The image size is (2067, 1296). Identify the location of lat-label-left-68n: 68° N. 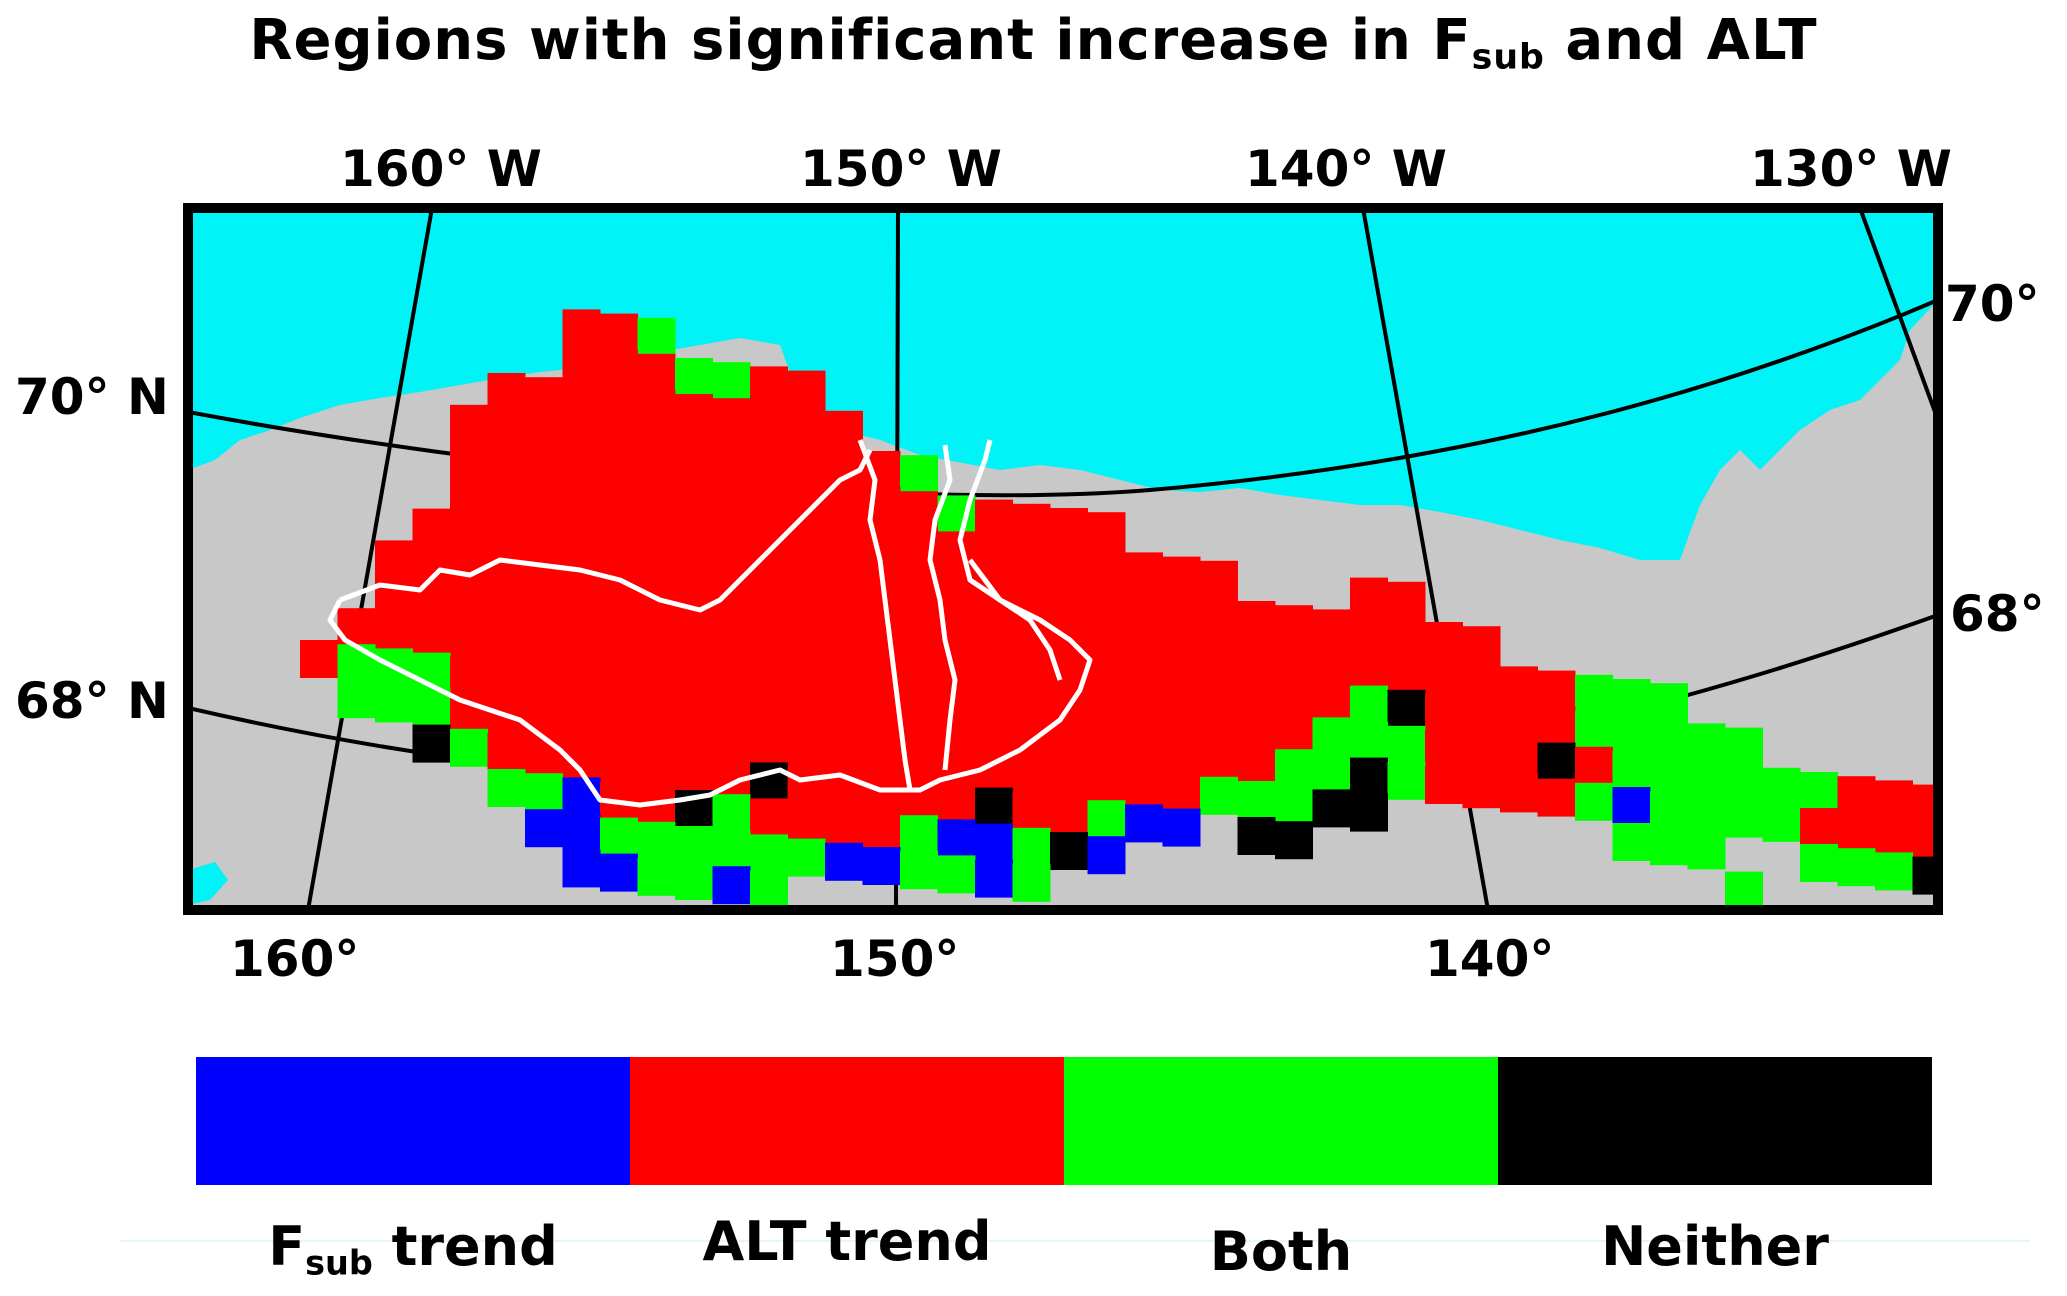
(92, 701).